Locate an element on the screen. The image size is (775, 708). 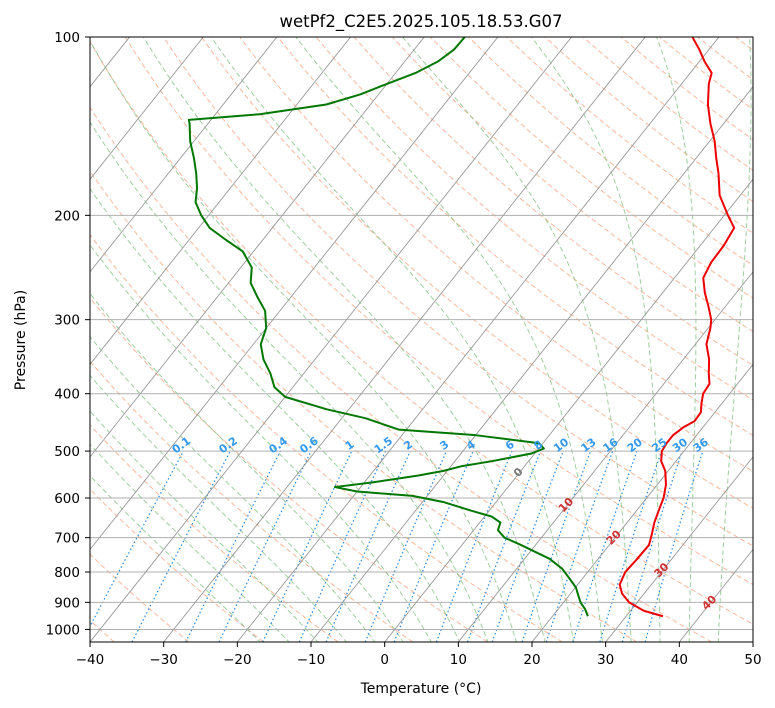
y-tick-label: 400 is located at coordinates (67, 395).